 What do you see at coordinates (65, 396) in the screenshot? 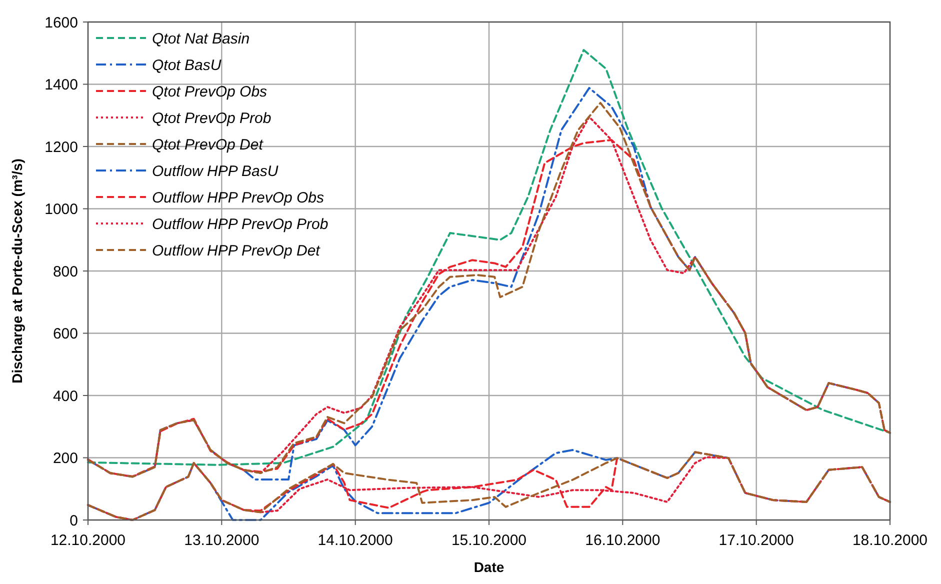
I see `y-tick-label: 400` at bounding box center [65, 396].